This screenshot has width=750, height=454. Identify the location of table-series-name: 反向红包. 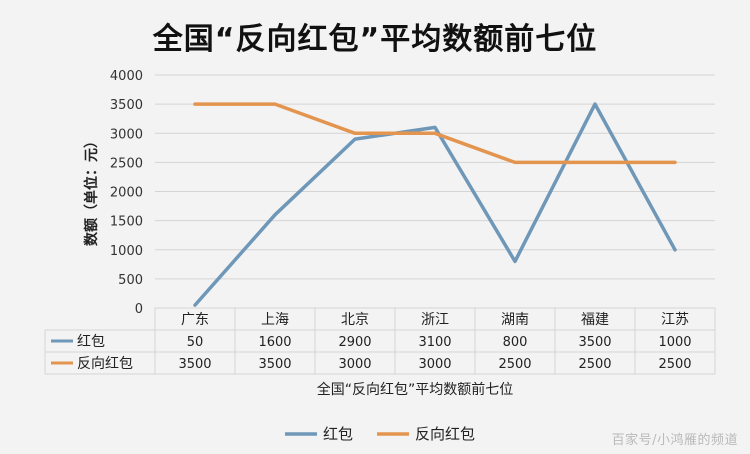
(105, 364).